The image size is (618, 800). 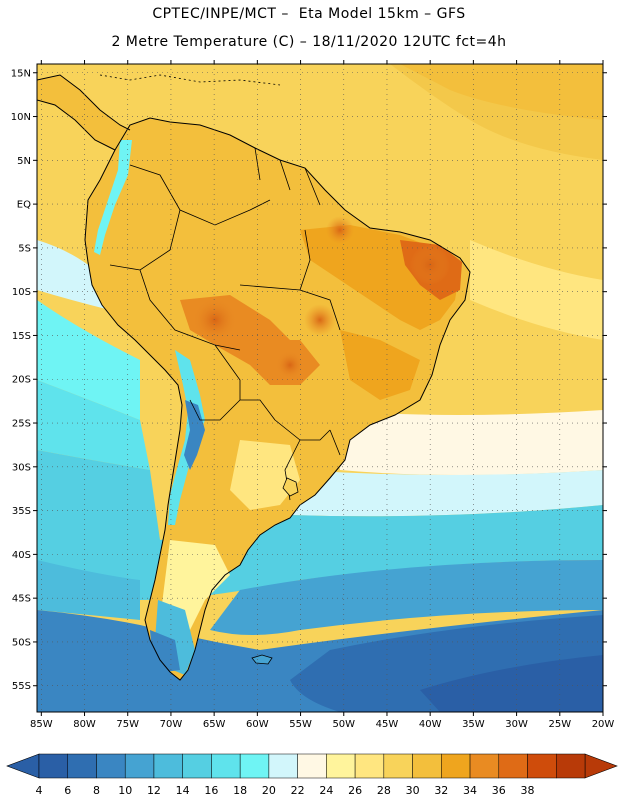 What do you see at coordinates (84, 724) in the screenshot?
I see `lon-label: 80W` at bounding box center [84, 724].